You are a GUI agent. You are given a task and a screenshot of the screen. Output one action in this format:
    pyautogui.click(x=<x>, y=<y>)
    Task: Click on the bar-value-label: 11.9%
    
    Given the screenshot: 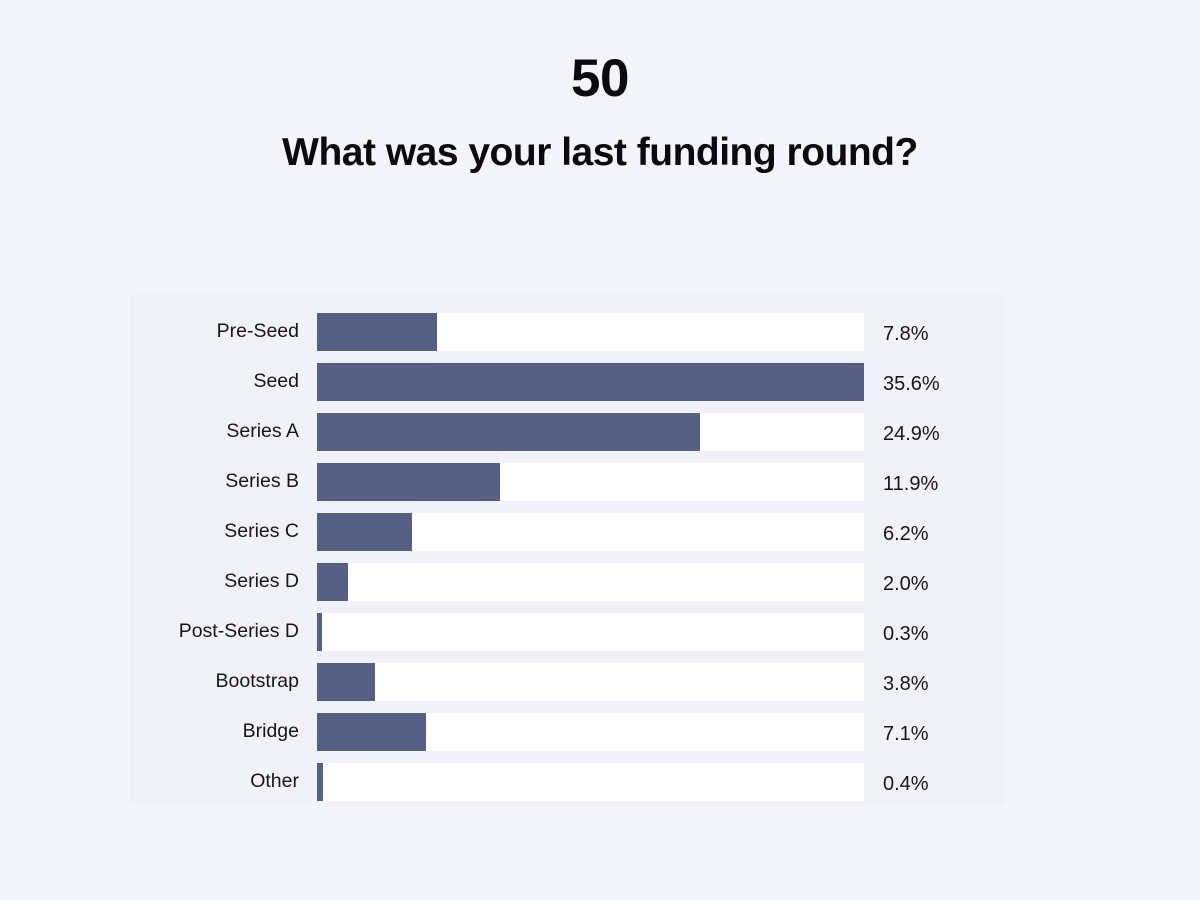 What is the action you would take?
    pyautogui.click(x=911, y=484)
    